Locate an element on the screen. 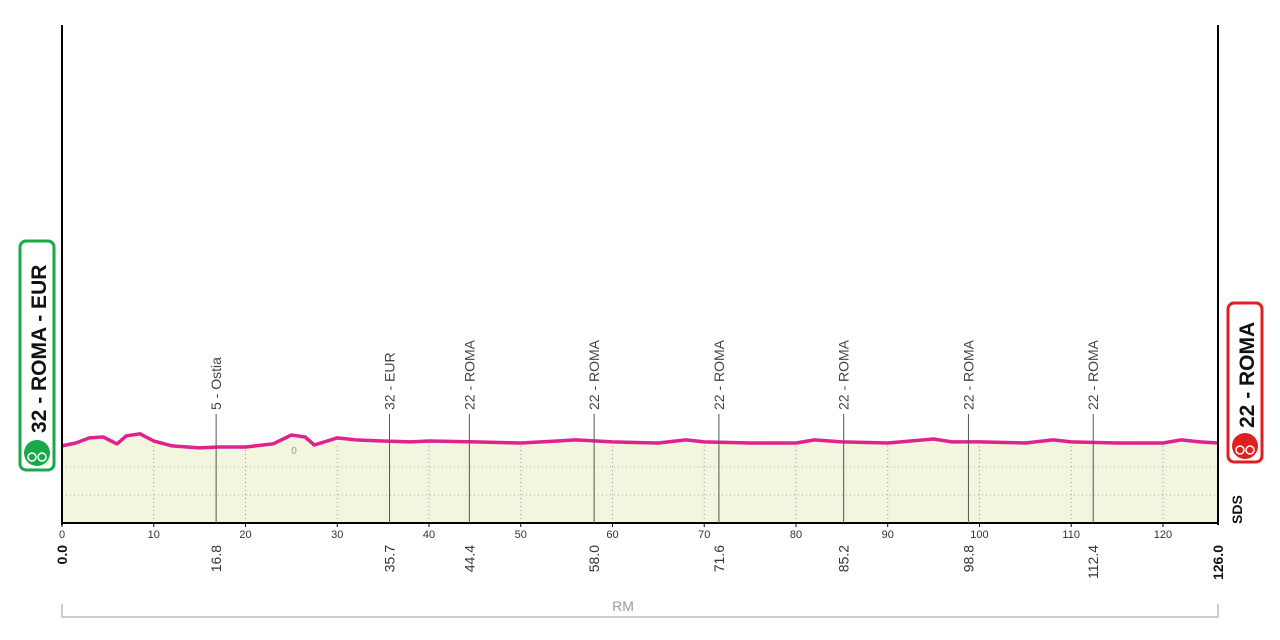 Image resolution: width=1280 pixels, height=640 pixels. x-tick-label: 10 is located at coordinates (154, 535).